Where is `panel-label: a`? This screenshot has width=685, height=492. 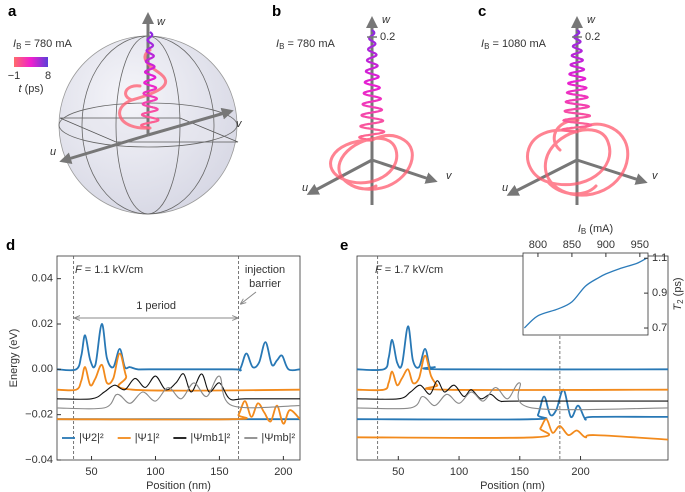 panel-label: a is located at coordinates (12, 11).